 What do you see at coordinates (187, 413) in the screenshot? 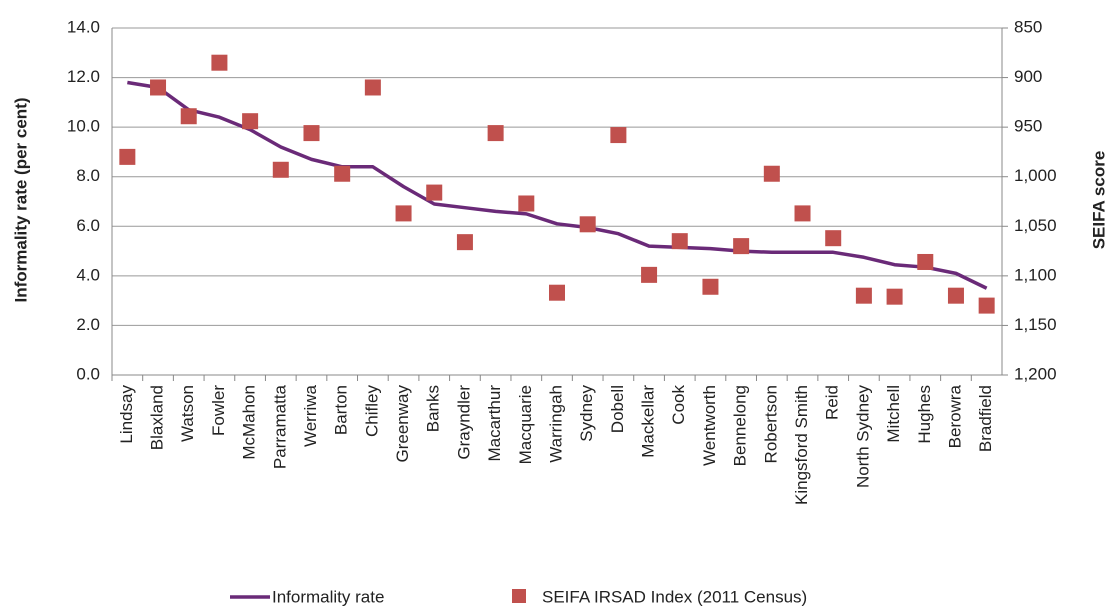
I see `x-tick-label: Watson` at bounding box center [187, 413].